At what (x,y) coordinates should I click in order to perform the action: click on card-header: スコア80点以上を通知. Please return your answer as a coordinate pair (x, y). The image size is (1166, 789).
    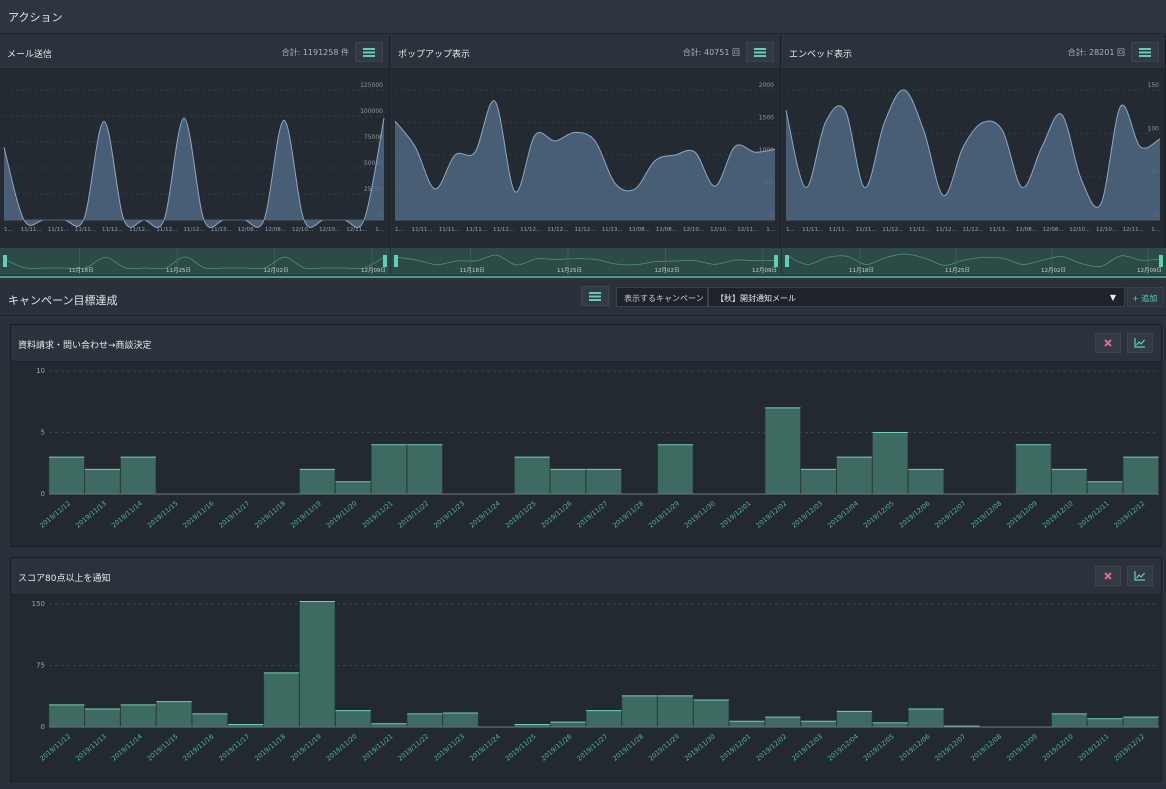
    Looking at the image, I should click on (586, 576).